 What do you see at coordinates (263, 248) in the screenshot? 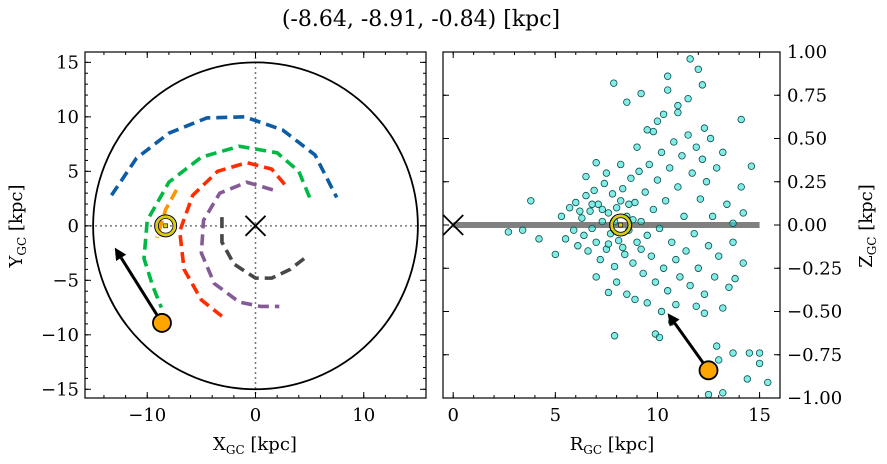
I see `orbit-path-gray` at bounding box center [263, 248].